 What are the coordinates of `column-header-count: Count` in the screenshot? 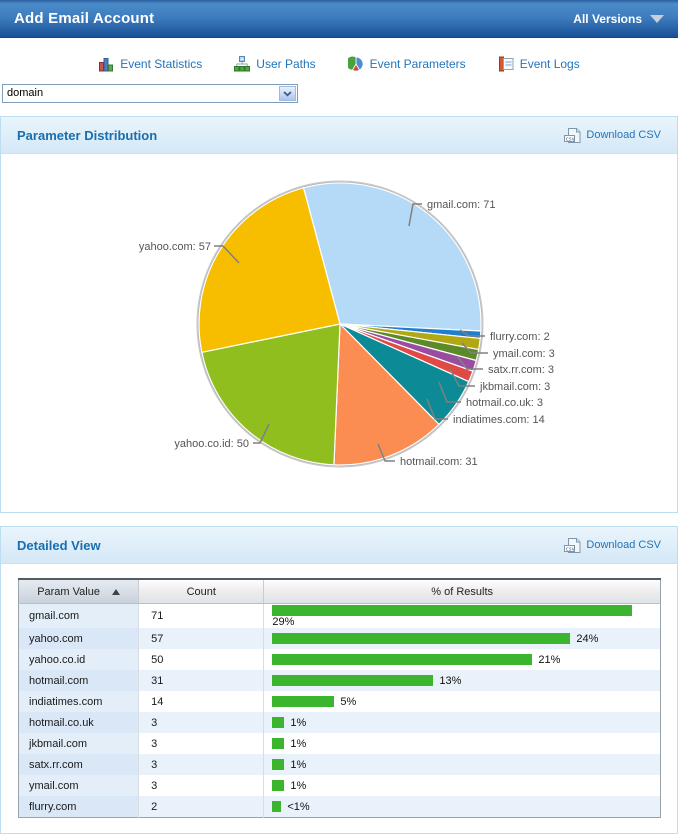 It's located at (201, 591).